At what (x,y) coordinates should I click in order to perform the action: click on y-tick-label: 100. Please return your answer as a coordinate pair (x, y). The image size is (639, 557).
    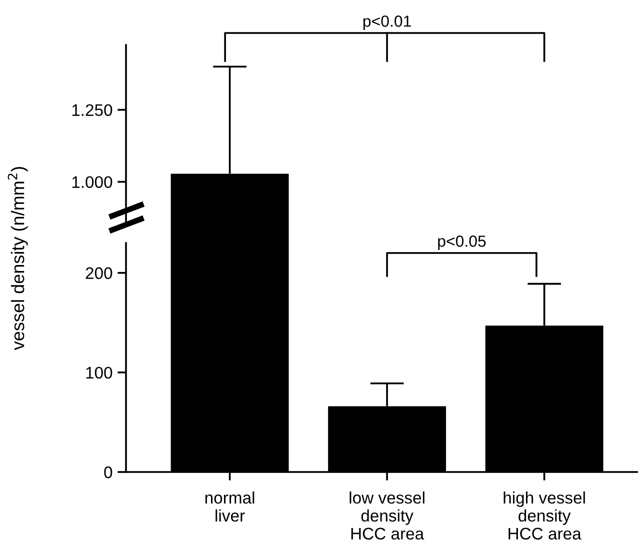
    Looking at the image, I should click on (99, 372).